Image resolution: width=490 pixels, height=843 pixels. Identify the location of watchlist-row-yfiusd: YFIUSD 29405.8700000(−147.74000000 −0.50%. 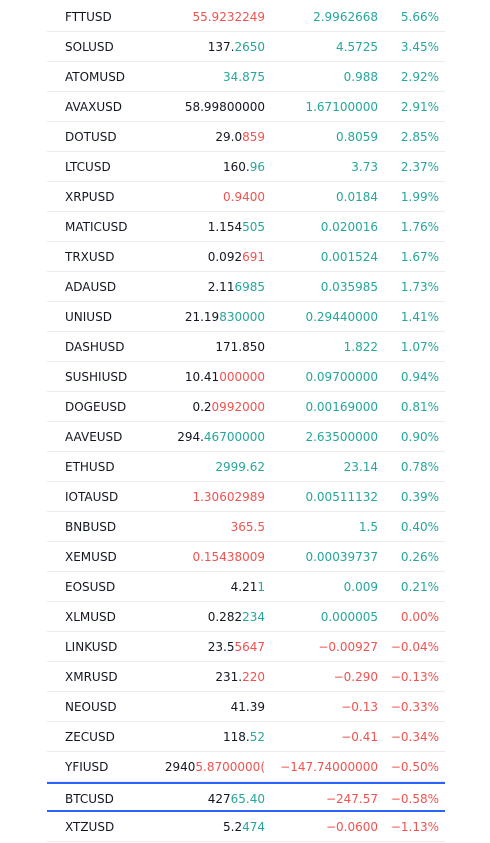
(246, 767).